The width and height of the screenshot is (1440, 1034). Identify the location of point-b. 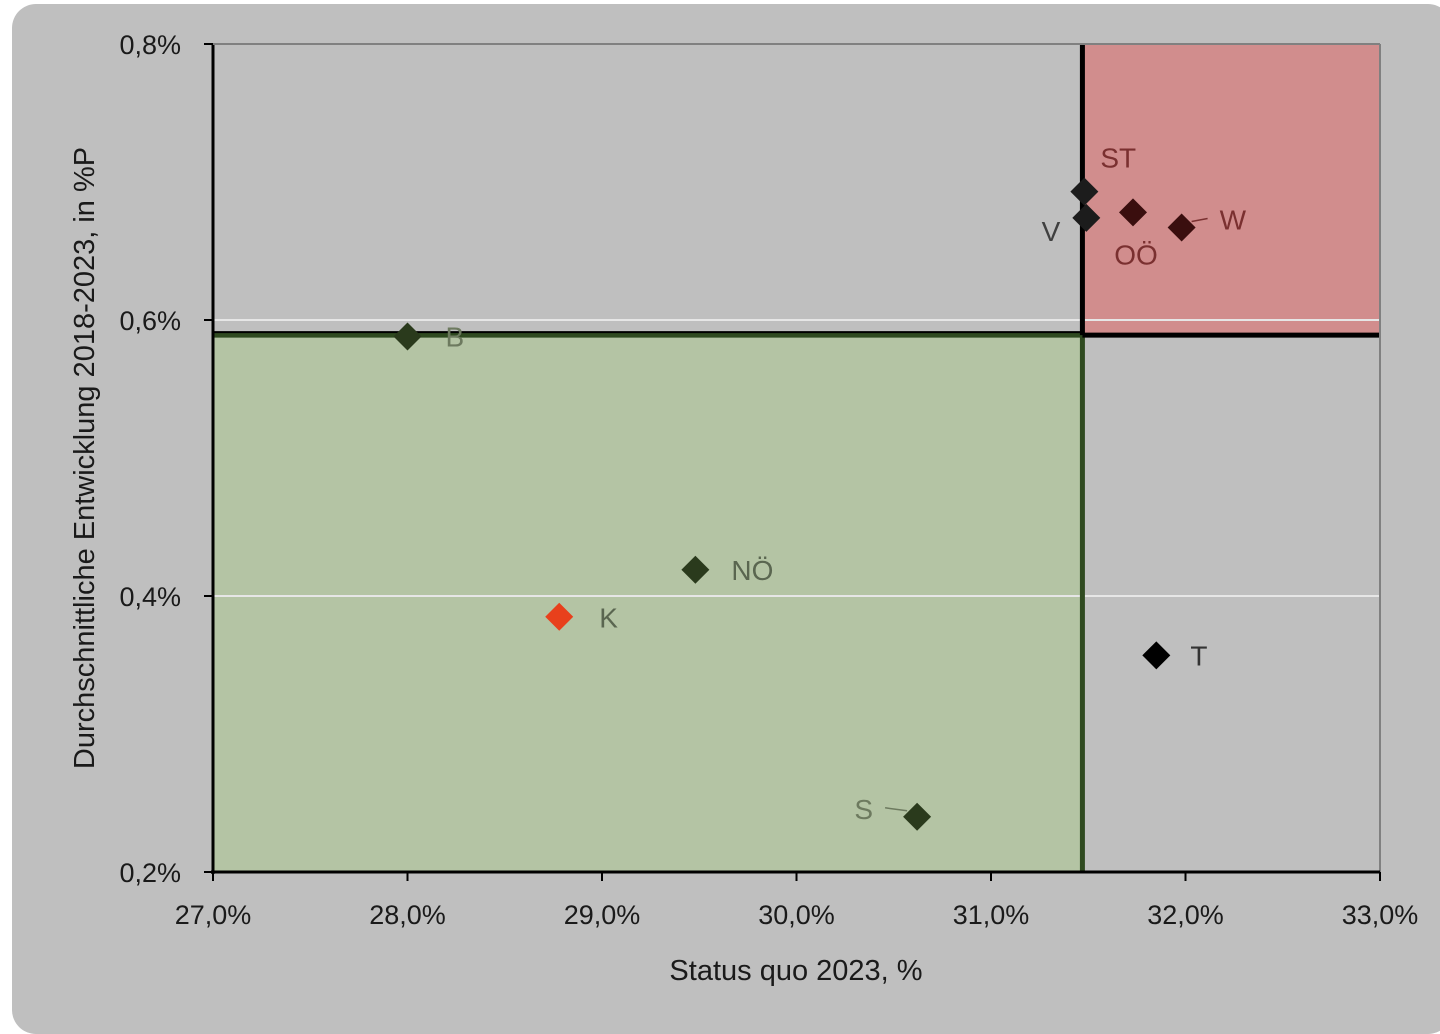
(407, 336).